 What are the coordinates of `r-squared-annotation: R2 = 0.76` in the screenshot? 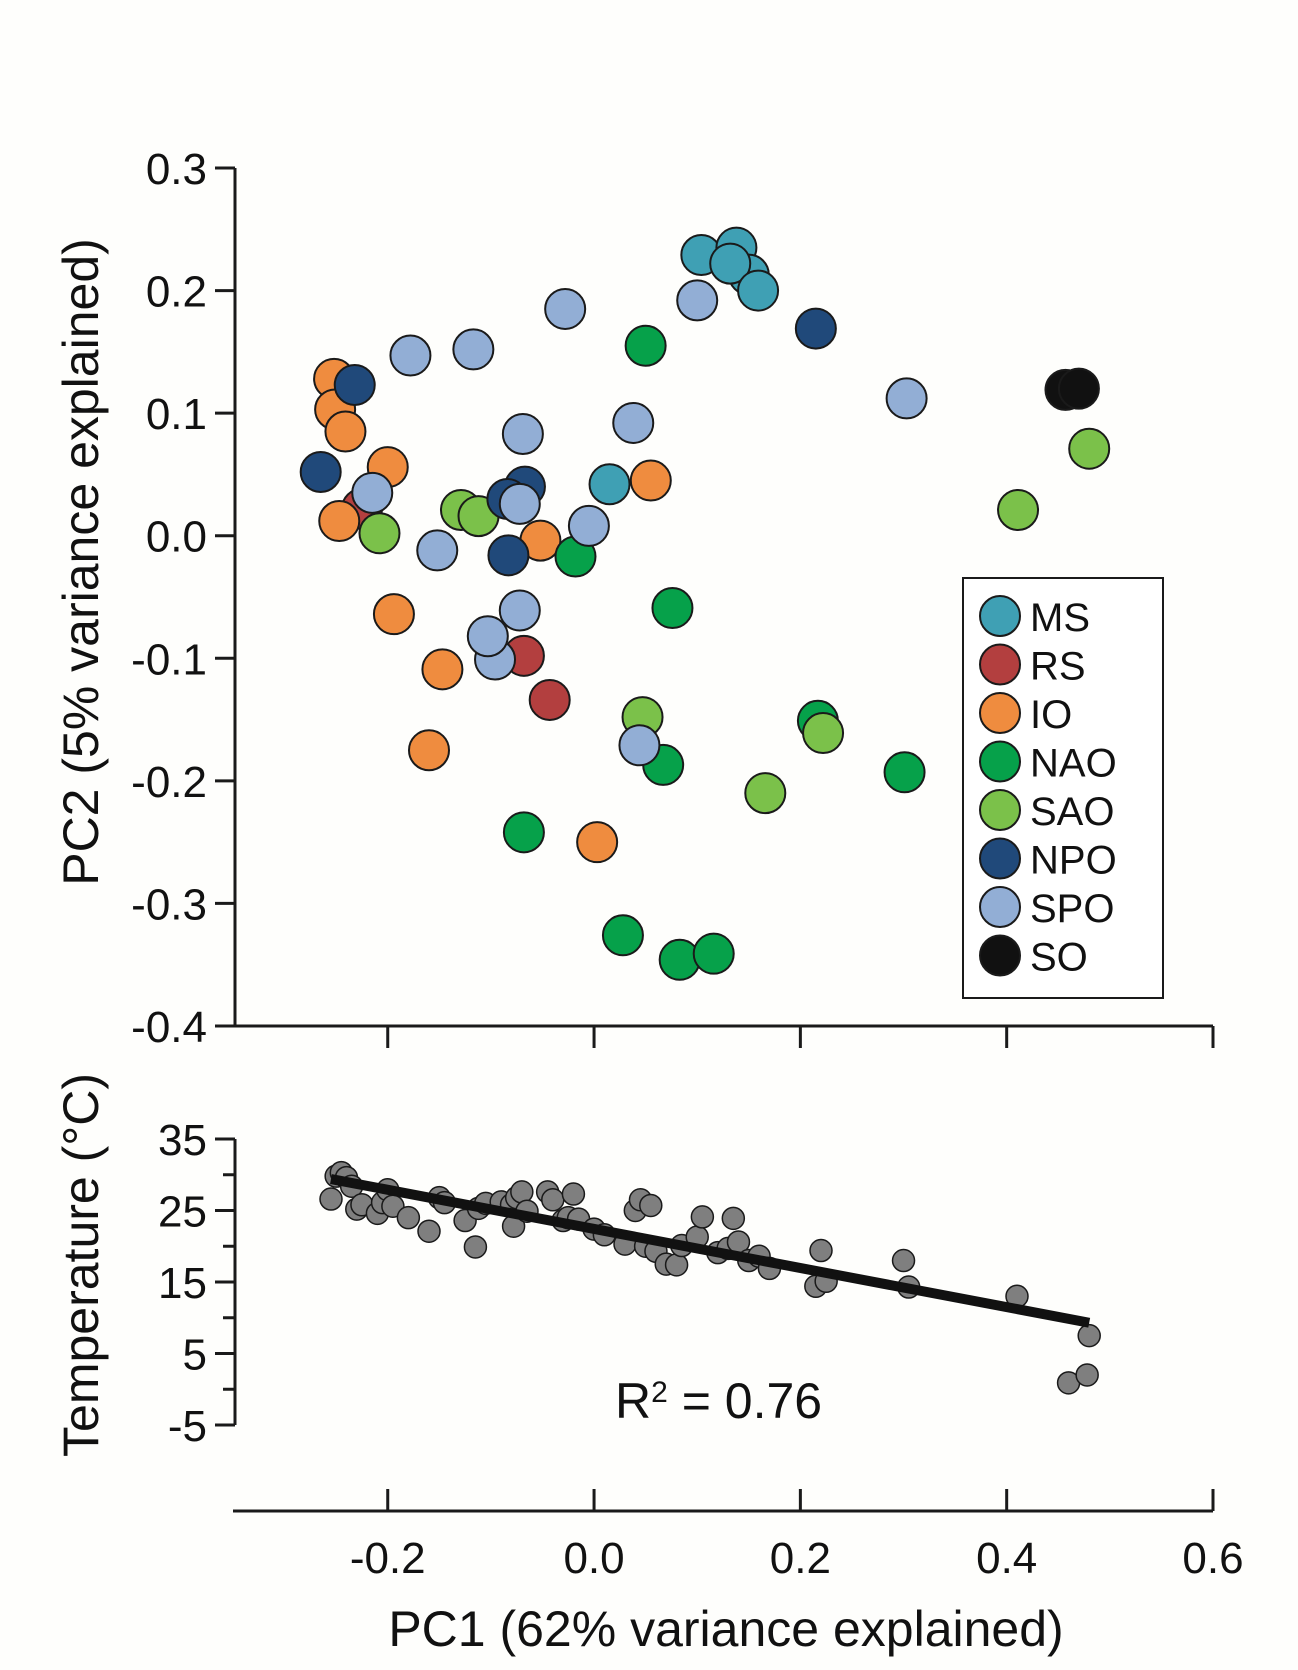 It's located at (718, 1401).